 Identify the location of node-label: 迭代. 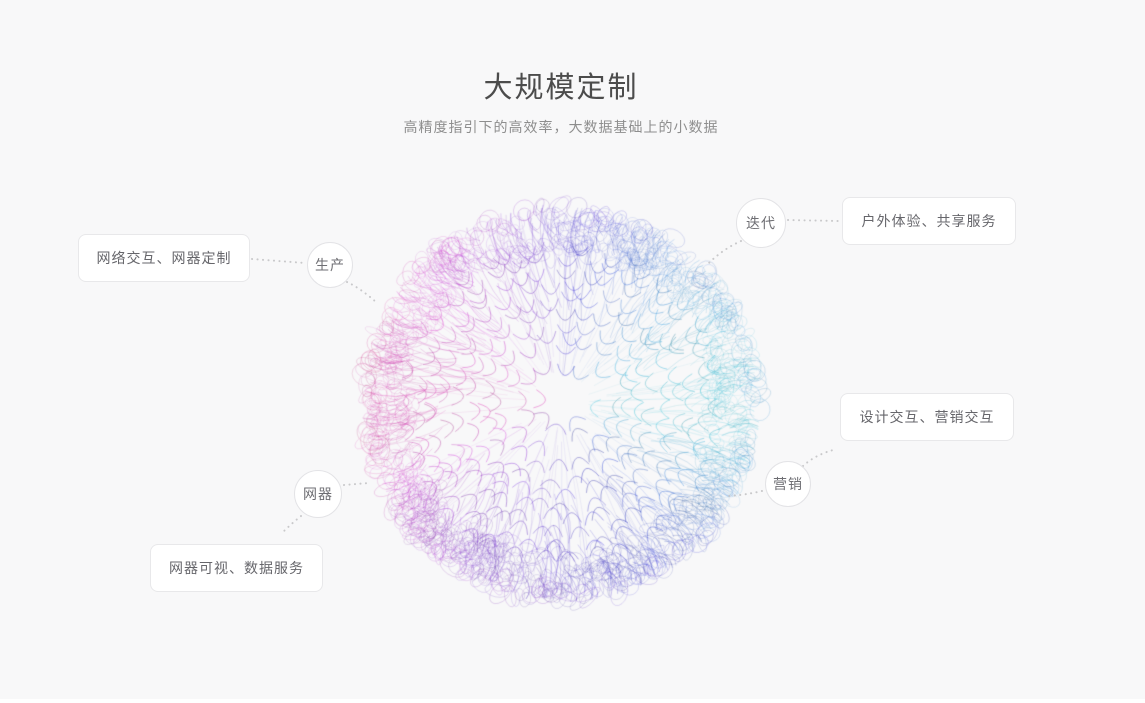
(761, 223).